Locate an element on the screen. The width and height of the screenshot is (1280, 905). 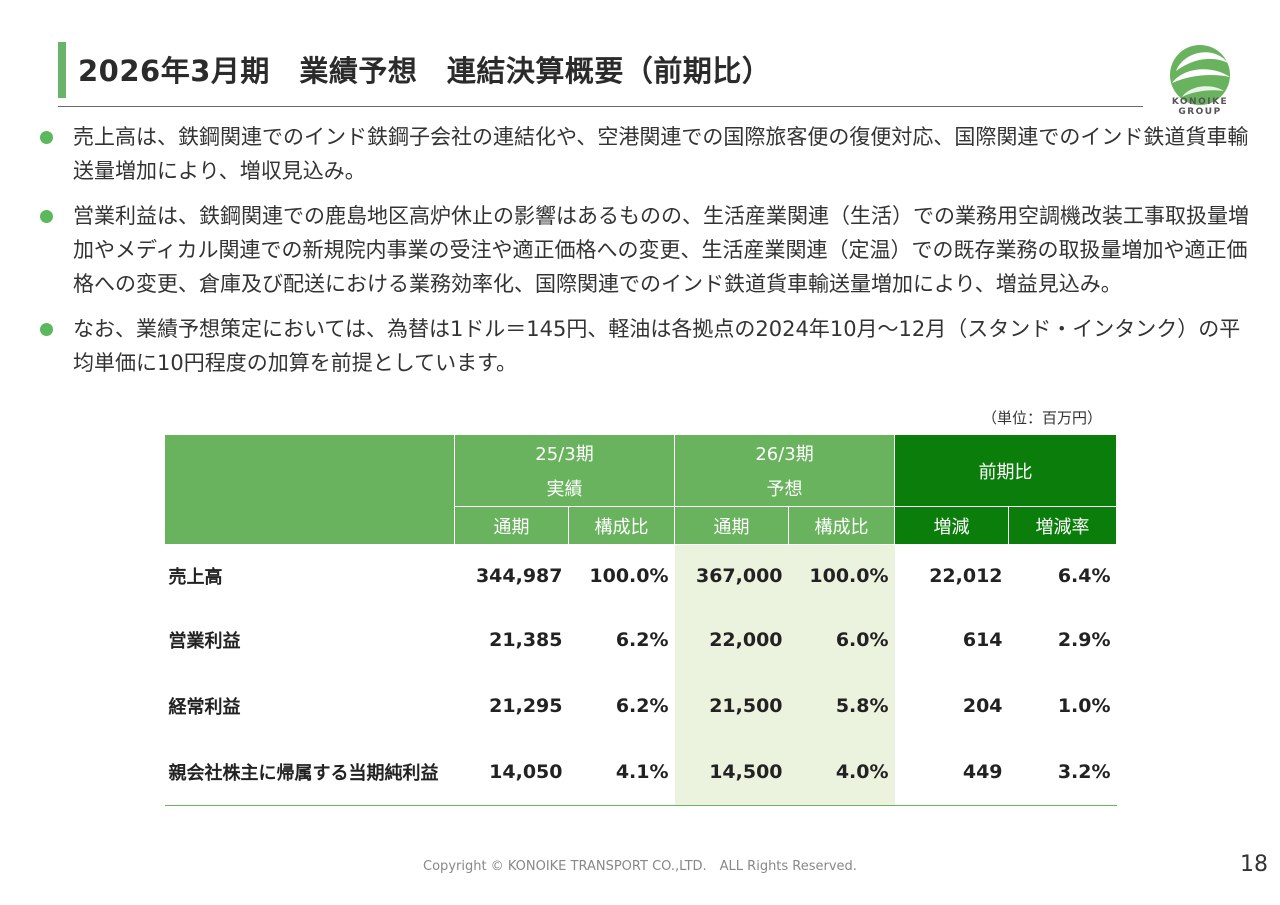
header-annual-fy25: 通期 is located at coordinates (511, 525).